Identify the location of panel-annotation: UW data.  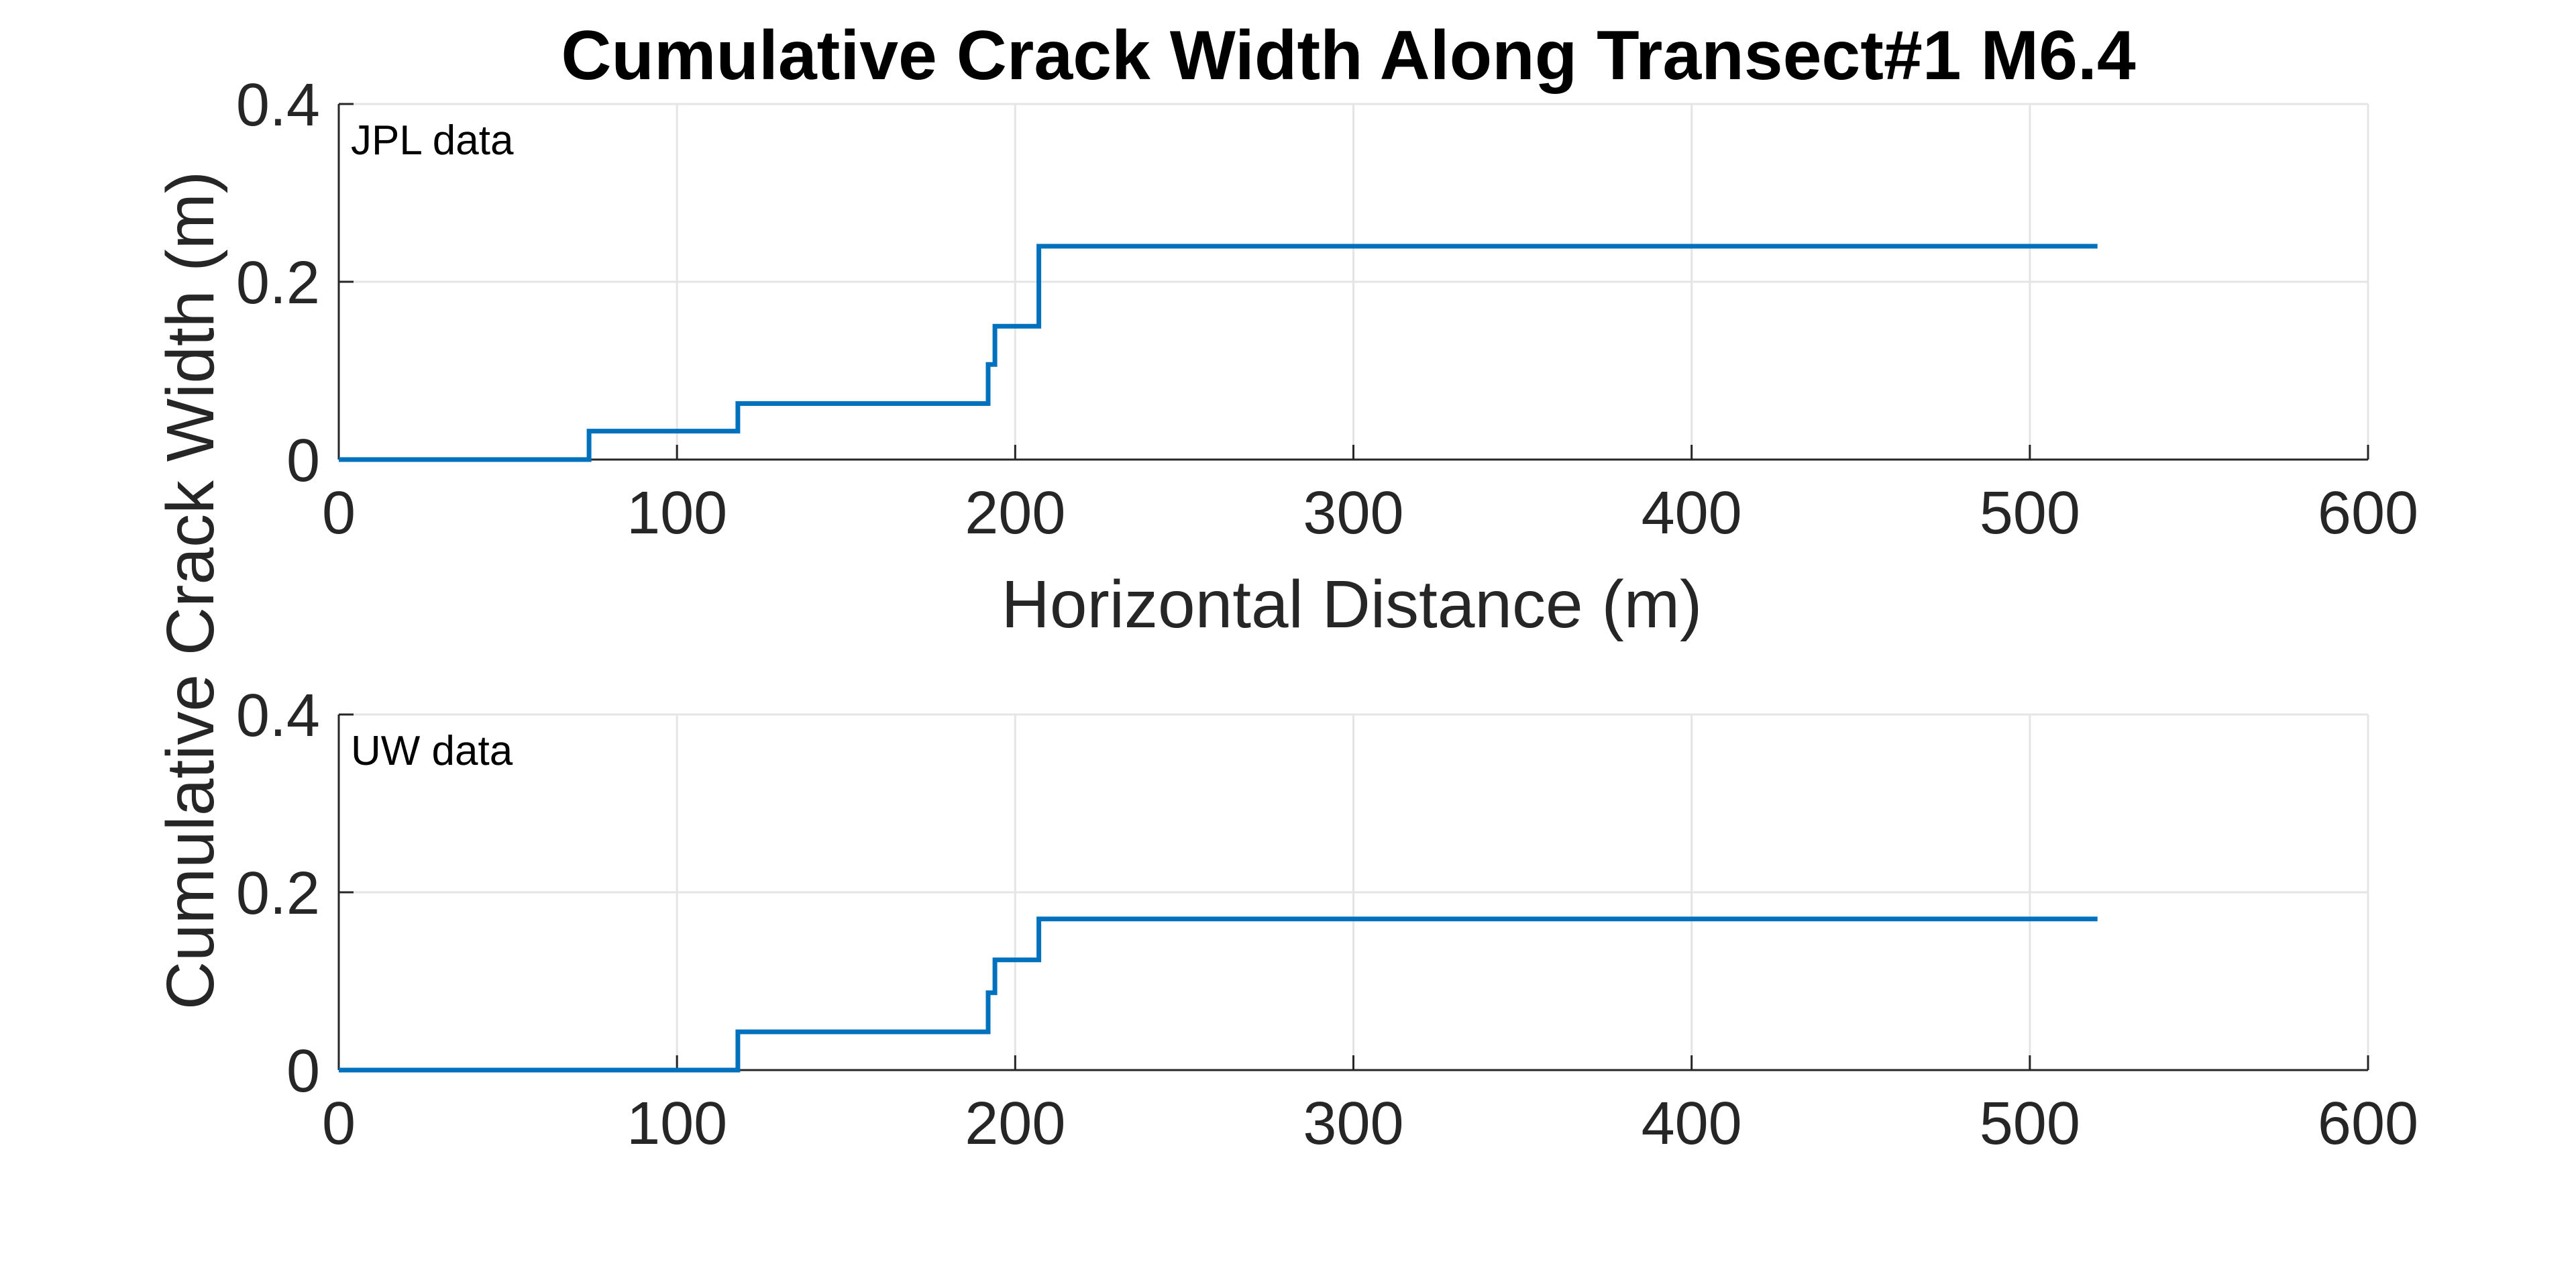
(432, 751).